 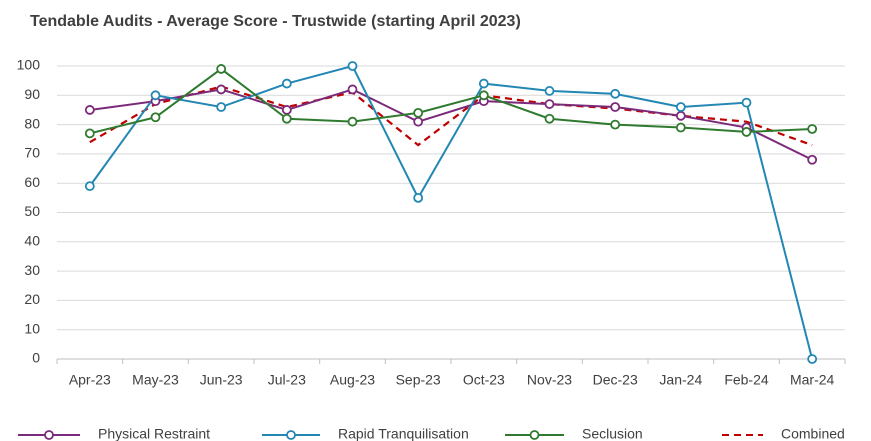 What do you see at coordinates (154, 433) in the screenshot?
I see `legend-label: Physical Restraint` at bounding box center [154, 433].